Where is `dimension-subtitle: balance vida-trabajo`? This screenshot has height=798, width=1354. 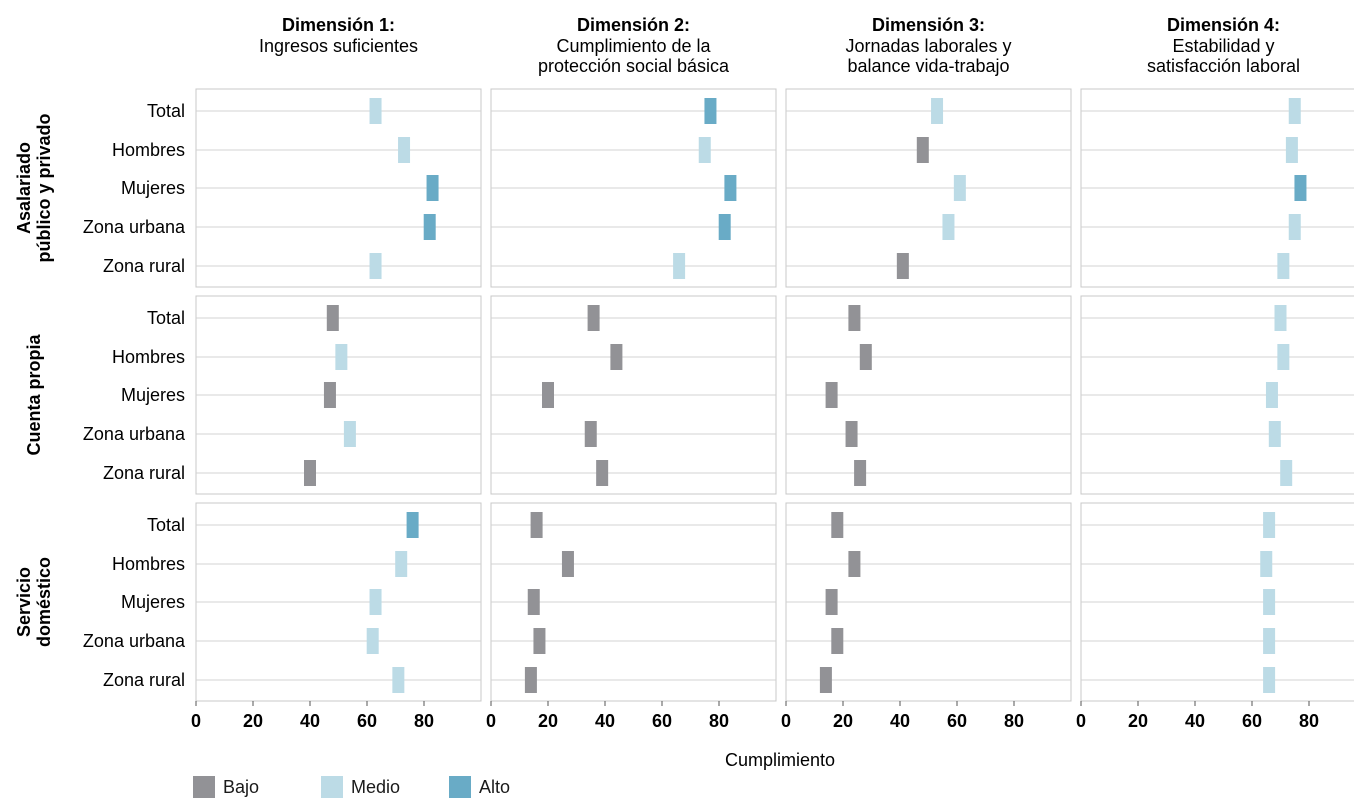
dimension-subtitle: balance vida-trabajo is located at coordinates (928, 66).